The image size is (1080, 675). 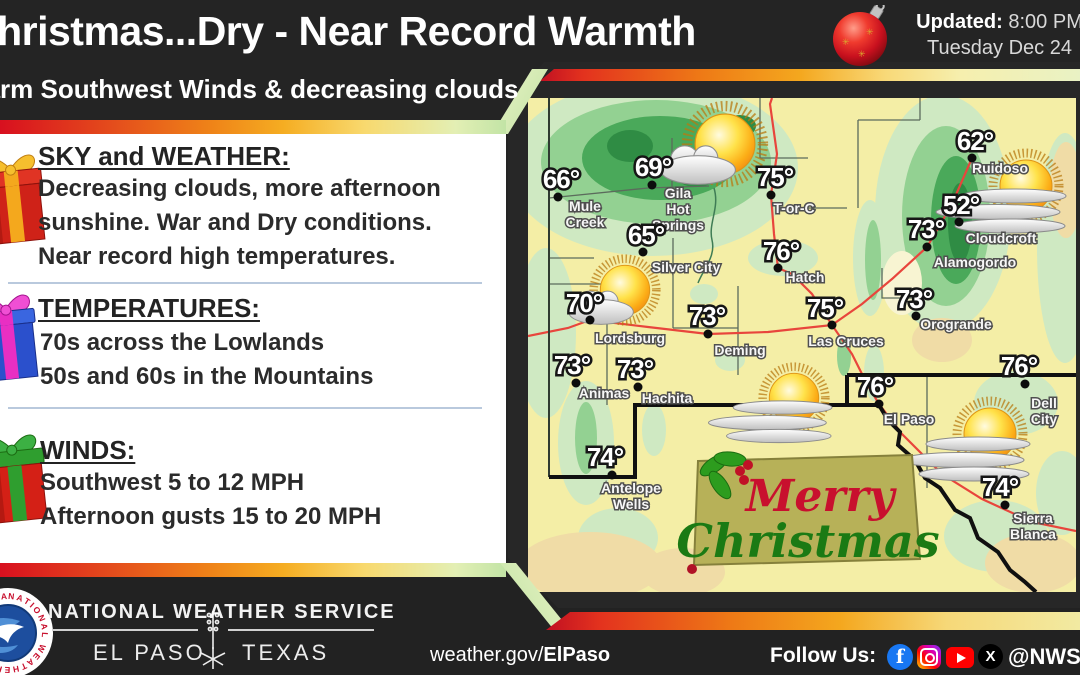 I want to click on city-temp: 62°, so click(x=975, y=141).